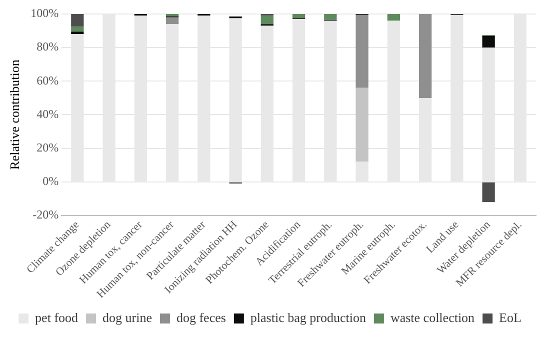  What do you see at coordinates (45, 215) in the screenshot?
I see `y-tick-label: -20%` at bounding box center [45, 215].